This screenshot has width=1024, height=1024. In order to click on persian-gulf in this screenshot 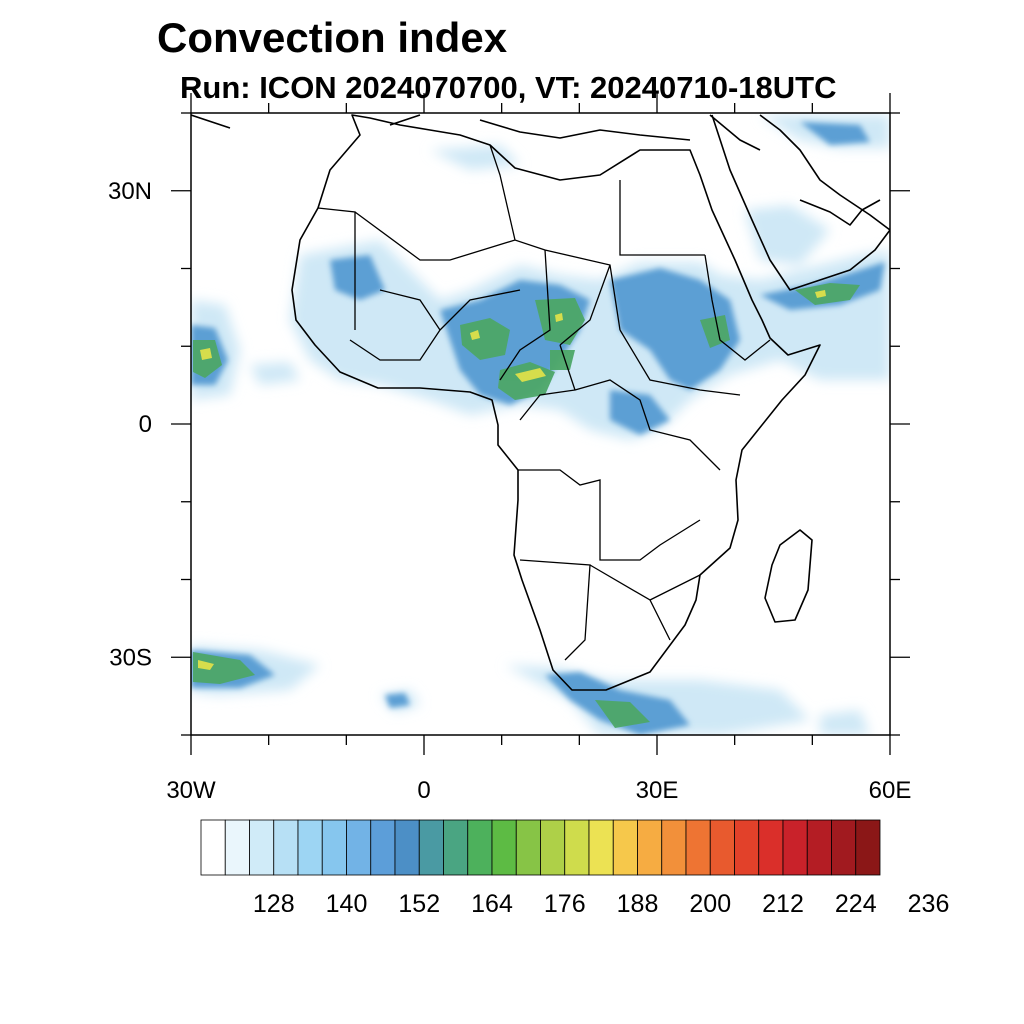, I will do `click(840, 212)`.